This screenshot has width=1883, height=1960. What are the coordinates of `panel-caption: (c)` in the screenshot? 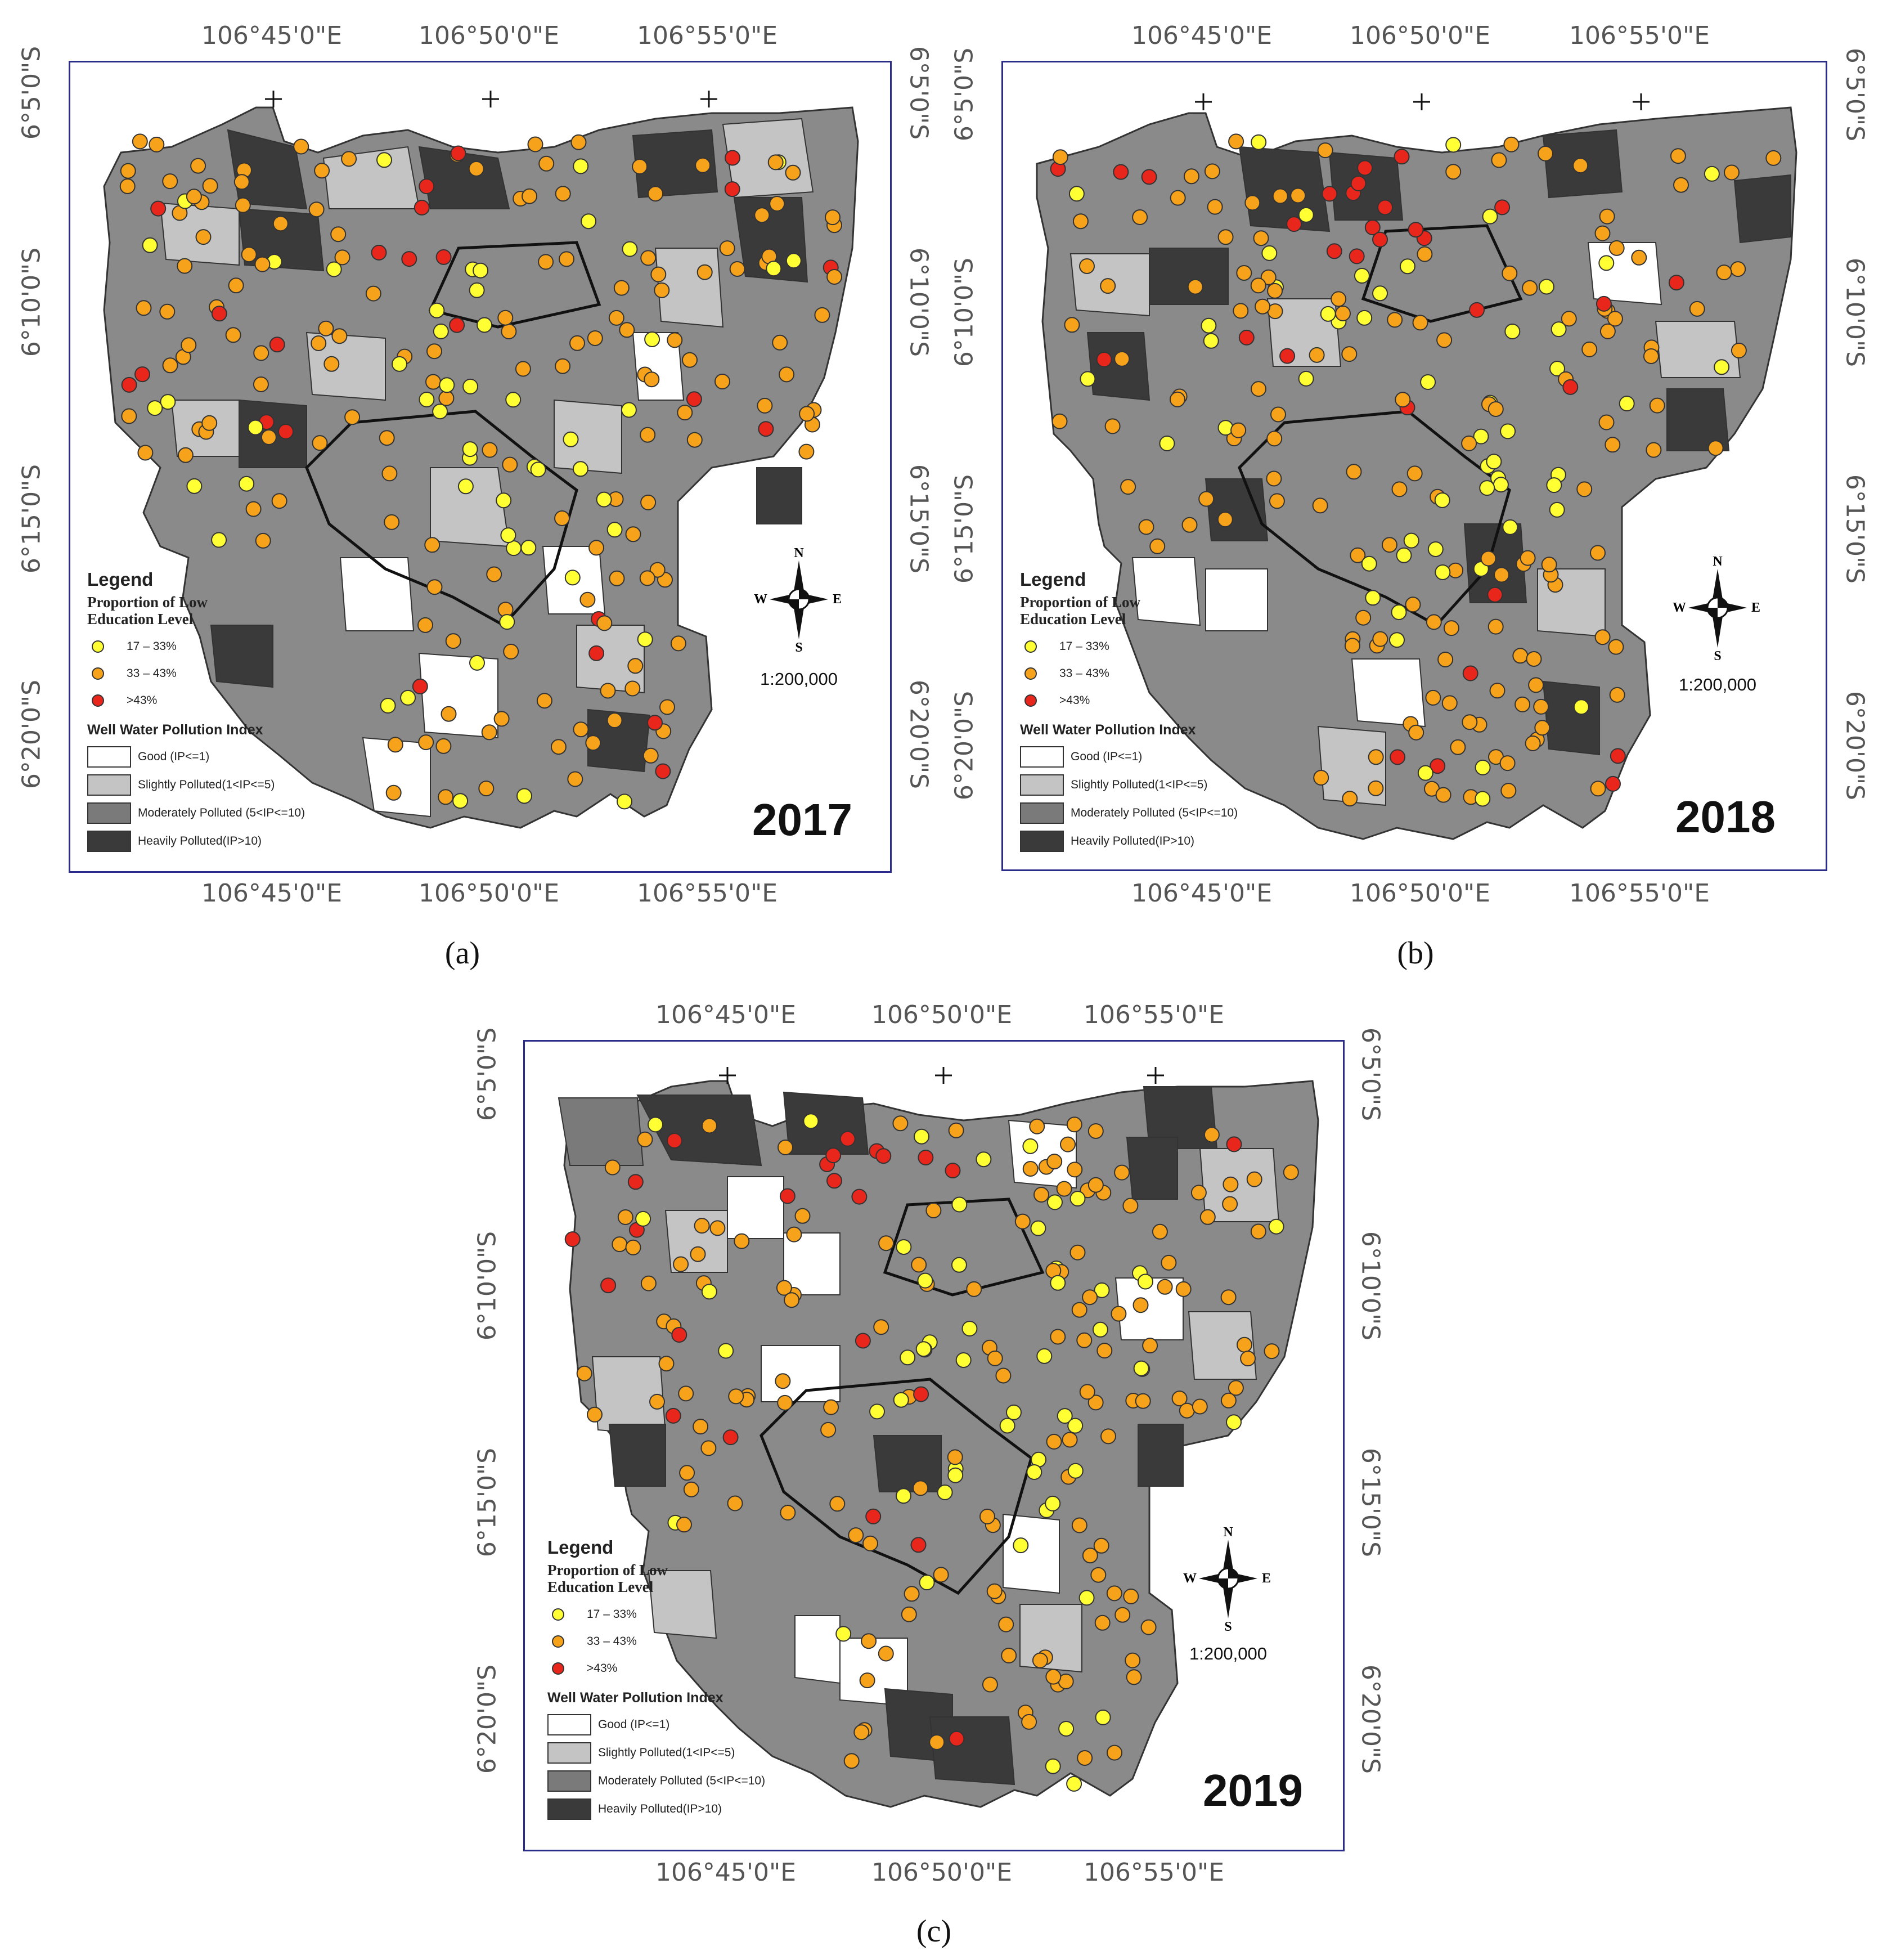 It's located at (934, 1931).